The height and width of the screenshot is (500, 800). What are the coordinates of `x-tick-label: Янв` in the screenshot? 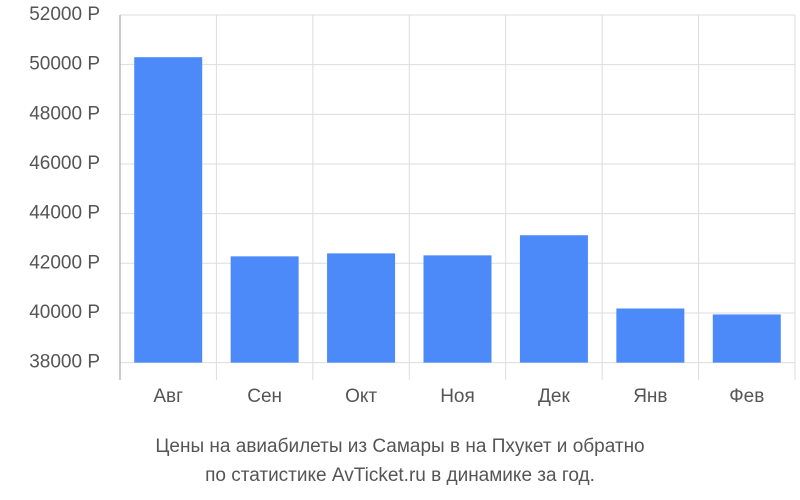 It's located at (650, 396).